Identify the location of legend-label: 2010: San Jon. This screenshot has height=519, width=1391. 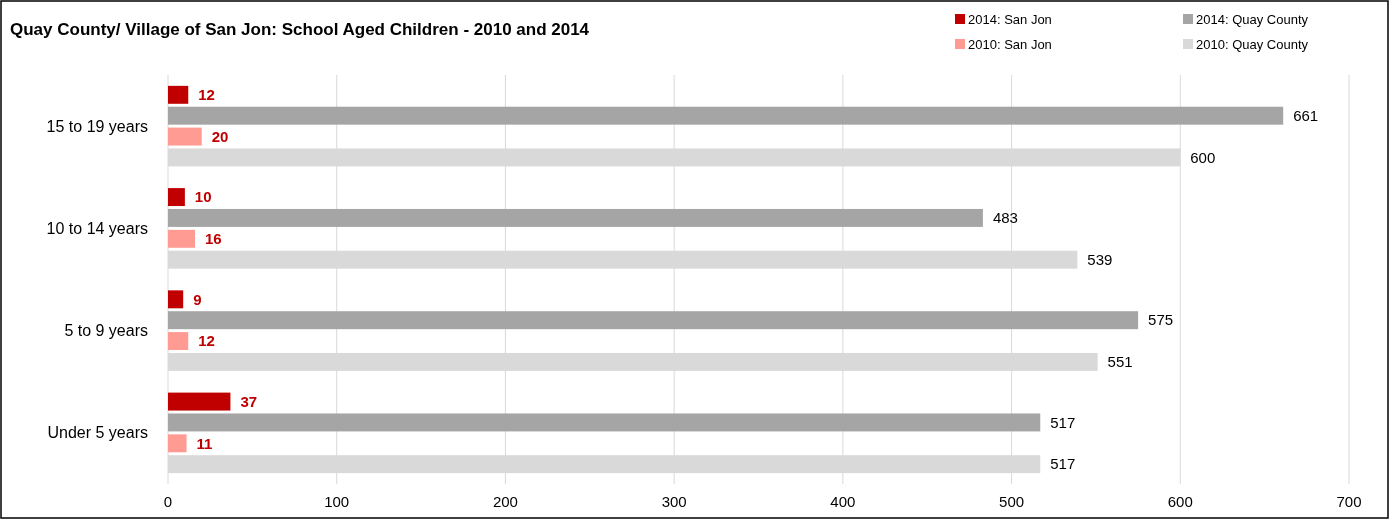
(1010, 44).